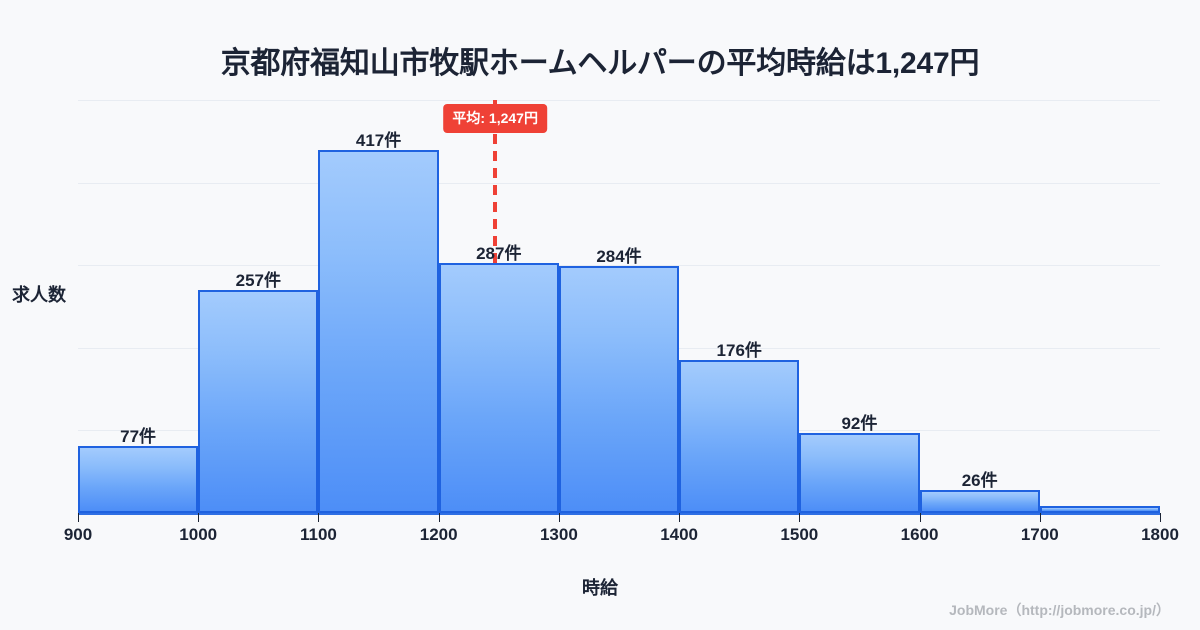 This screenshot has height=630, width=1200. Describe the element at coordinates (39, 295) in the screenshot. I see `y-axis-title: 求人数` at that location.